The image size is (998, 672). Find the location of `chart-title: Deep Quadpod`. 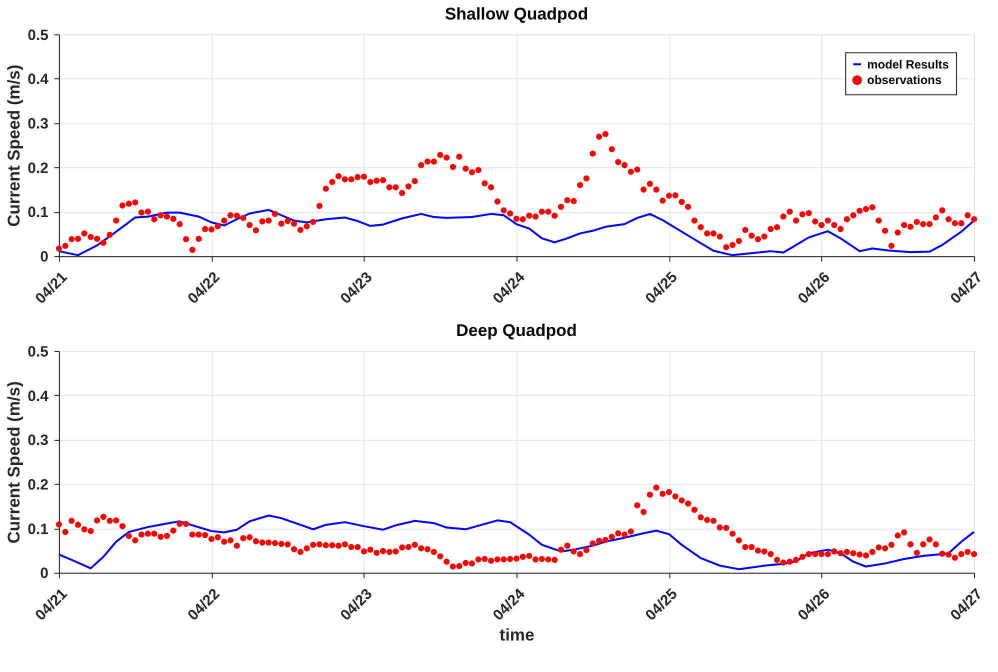

chart-title: Deep Quadpod is located at coordinates (516, 330).